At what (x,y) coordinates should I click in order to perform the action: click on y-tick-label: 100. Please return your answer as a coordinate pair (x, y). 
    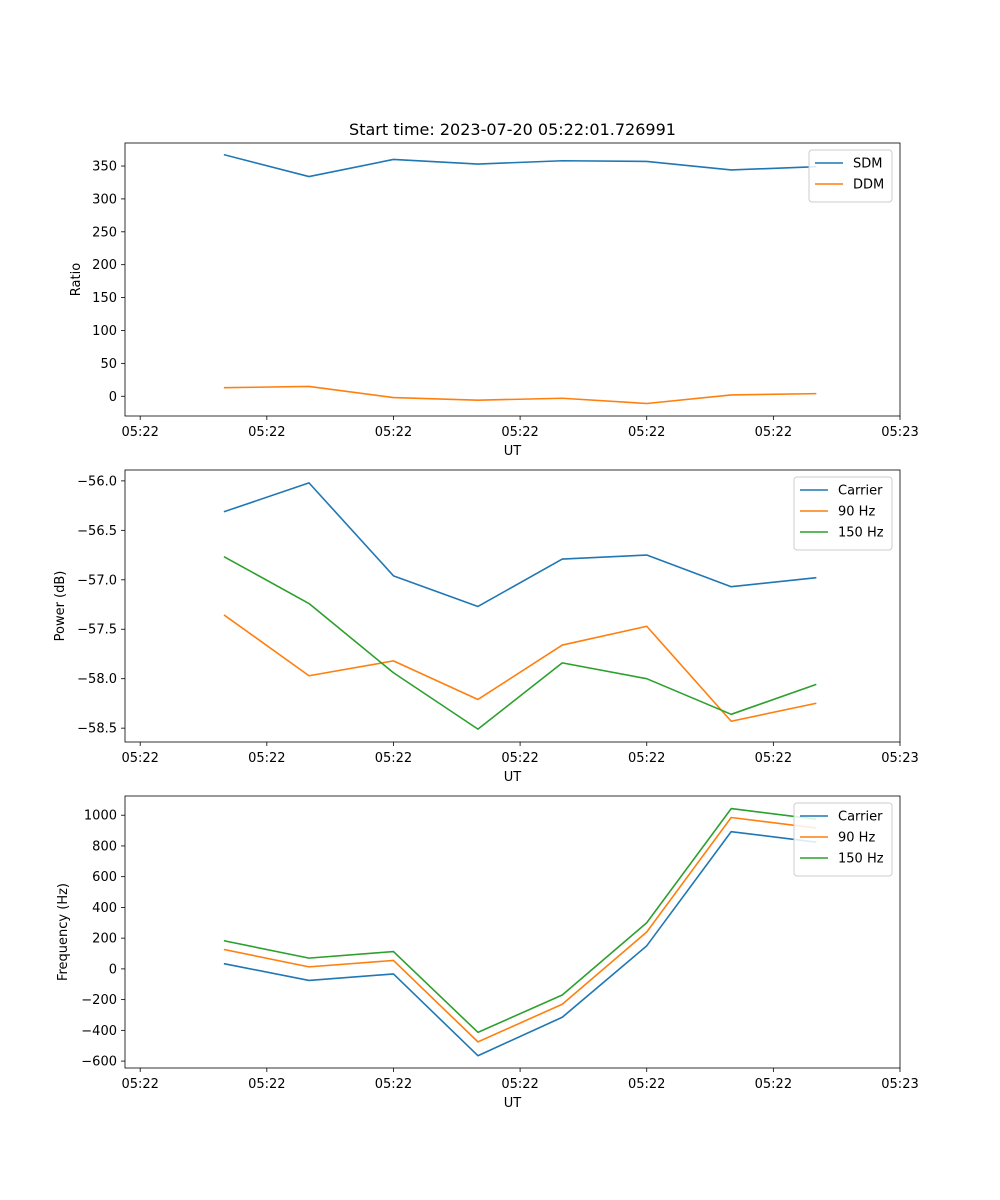
    Looking at the image, I should click on (104, 331).